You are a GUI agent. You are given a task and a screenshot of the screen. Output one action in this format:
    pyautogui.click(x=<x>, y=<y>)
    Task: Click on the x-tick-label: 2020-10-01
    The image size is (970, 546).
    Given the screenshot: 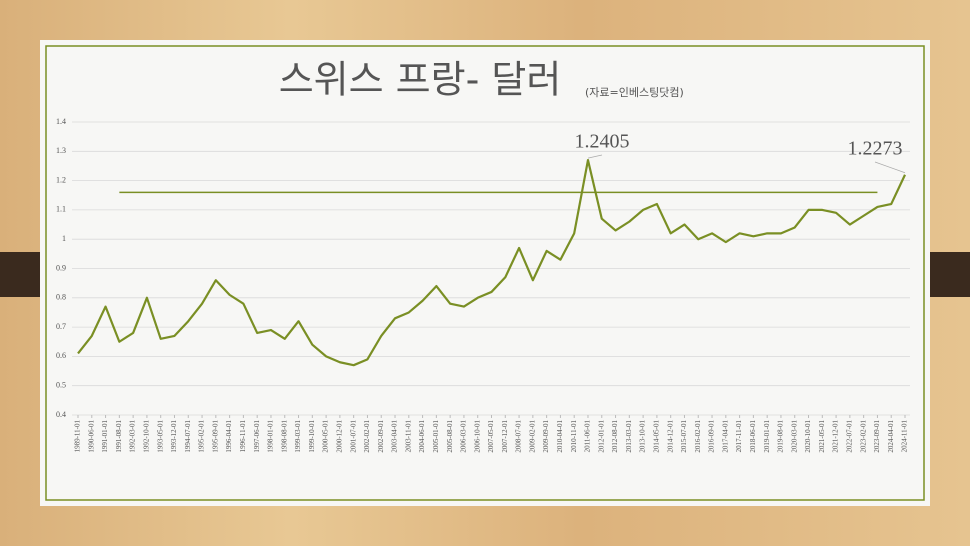 What is the action you would take?
    pyautogui.click(x=808, y=436)
    